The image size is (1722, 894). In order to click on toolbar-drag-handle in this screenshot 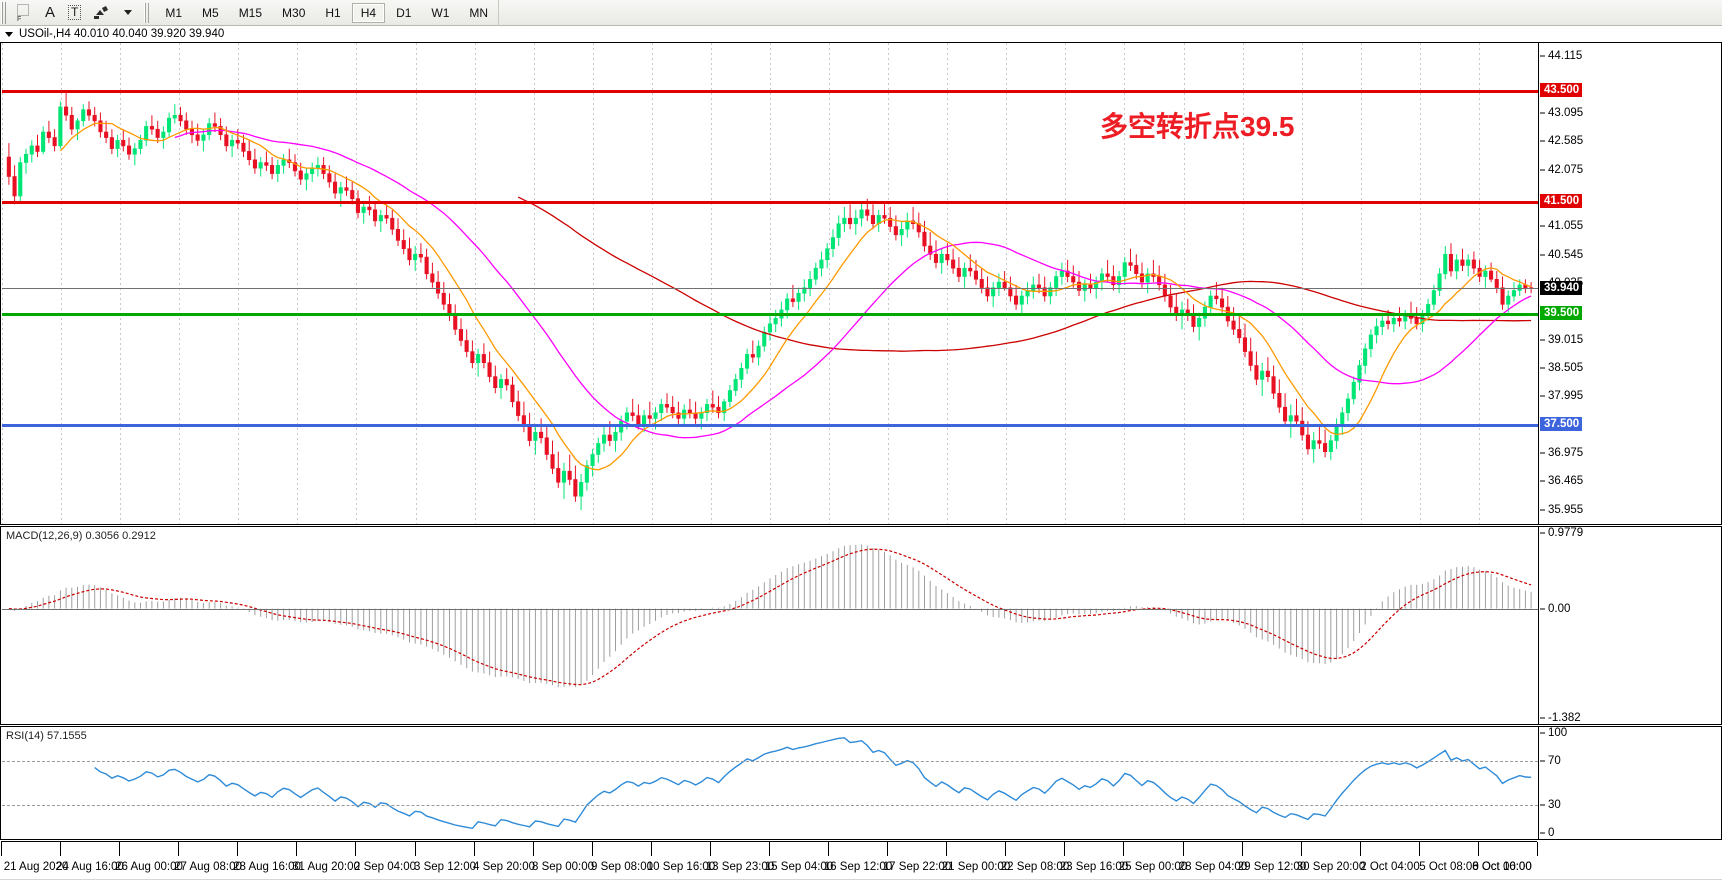, I will do `click(4, 12)`.